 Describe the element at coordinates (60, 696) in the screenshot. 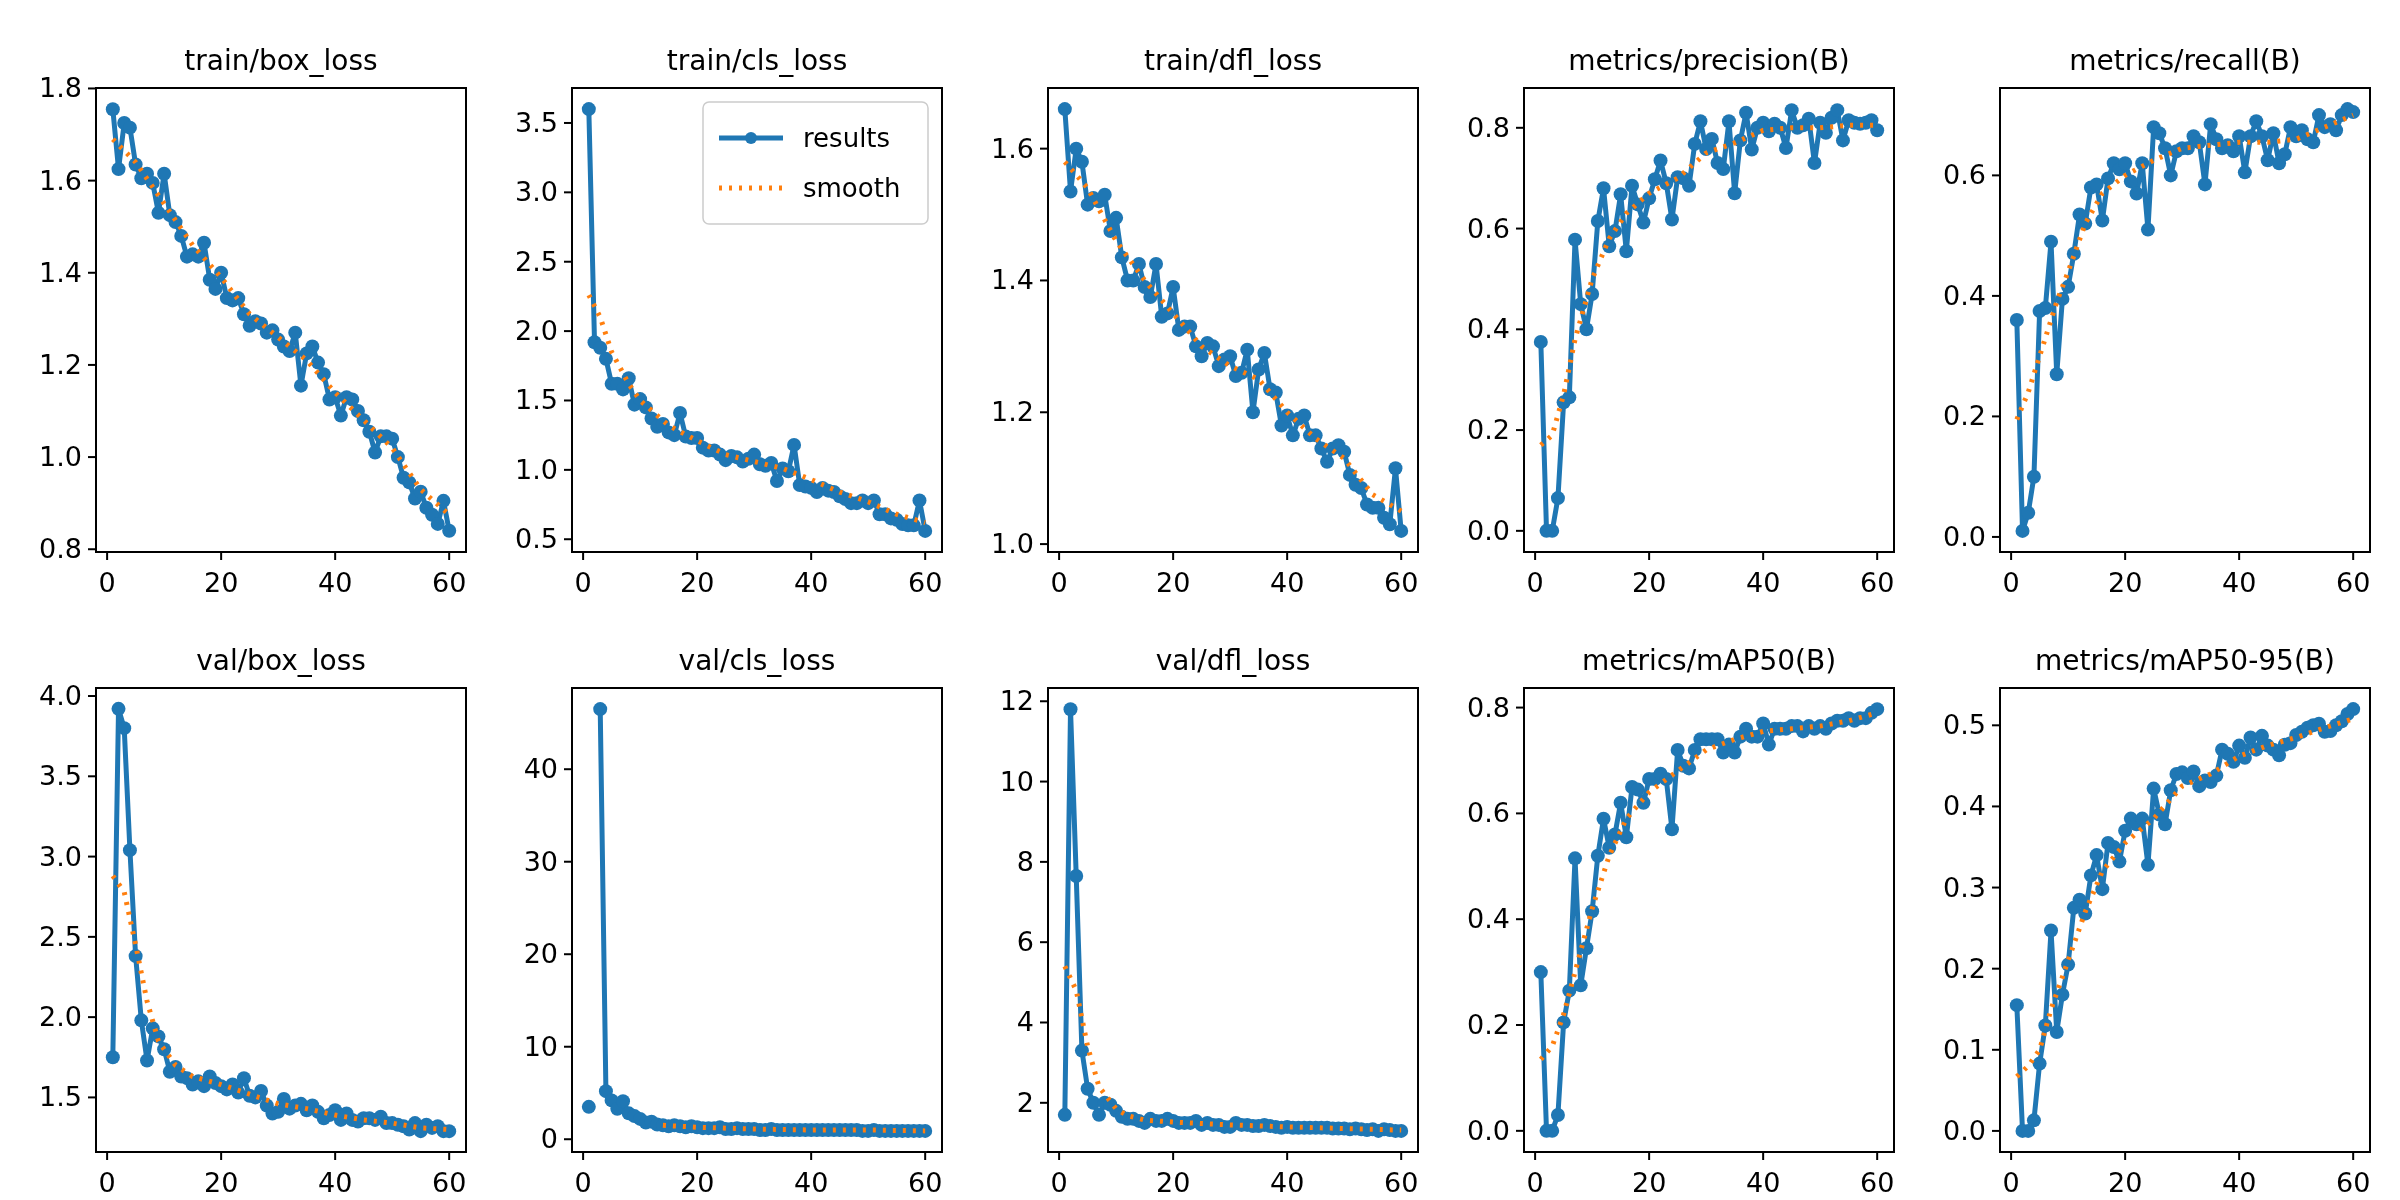

I see `y-tick-label: 4.0` at that location.